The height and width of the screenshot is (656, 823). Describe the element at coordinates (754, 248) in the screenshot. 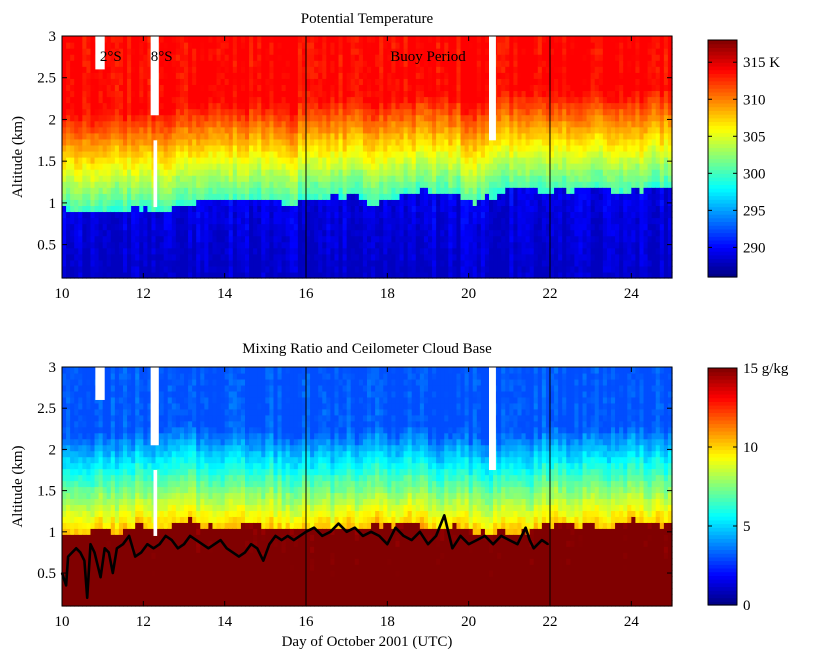

I see `colorbar-tick-label: 290` at that location.